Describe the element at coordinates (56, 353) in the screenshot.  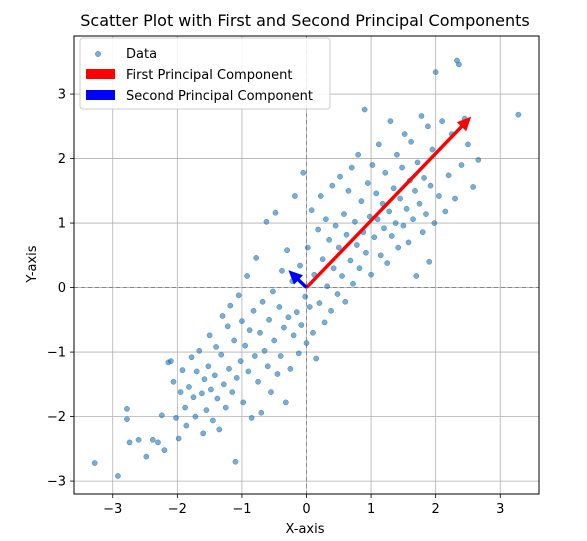
I see `y-tick-label: −1` at that location.